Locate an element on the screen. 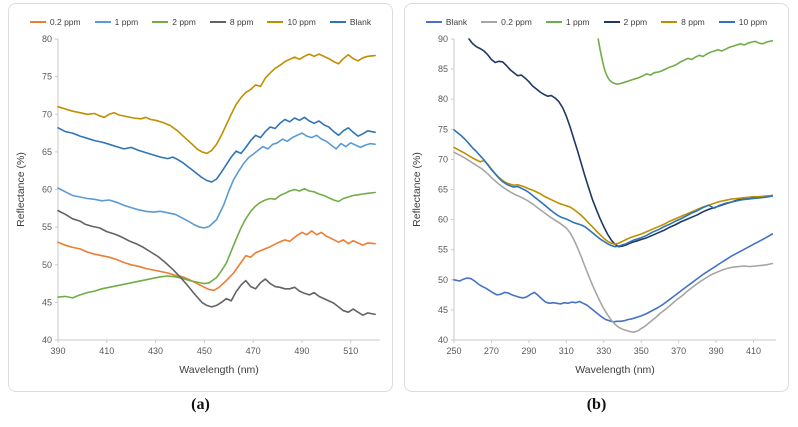 The height and width of the screenshot is (427, 798). chart-a-legend: 0.2 ppm 1 ppm 2 ppm 8 ppm 10 ppm Blank is located at coordinates (200, 21).